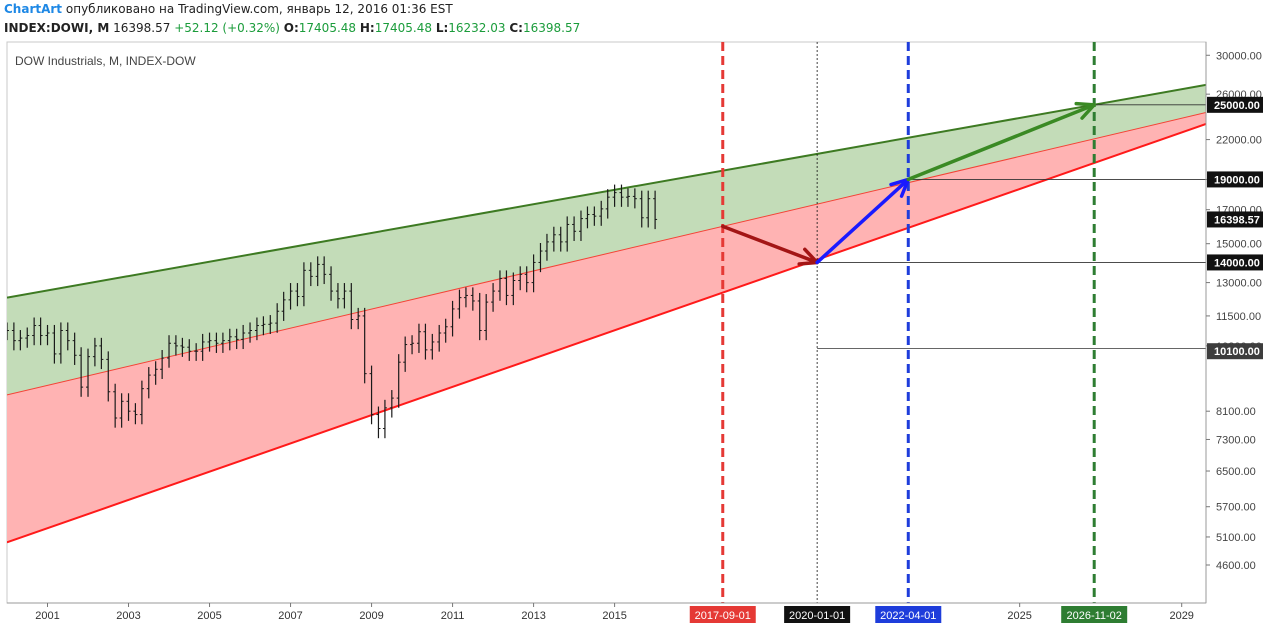 The image size is (1270, 629). Describe the element at coordinates (33, 9) in the screenshot. I see `brand-logo: ChartArt` at that location.